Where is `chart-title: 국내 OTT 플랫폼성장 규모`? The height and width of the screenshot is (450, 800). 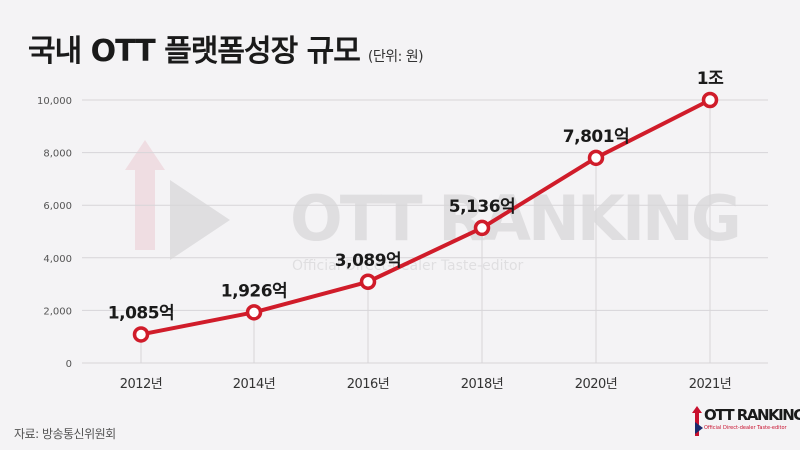
chart-title: 국내 OTT 플랫폼성장 규모 is located at coordinates (194, 51).